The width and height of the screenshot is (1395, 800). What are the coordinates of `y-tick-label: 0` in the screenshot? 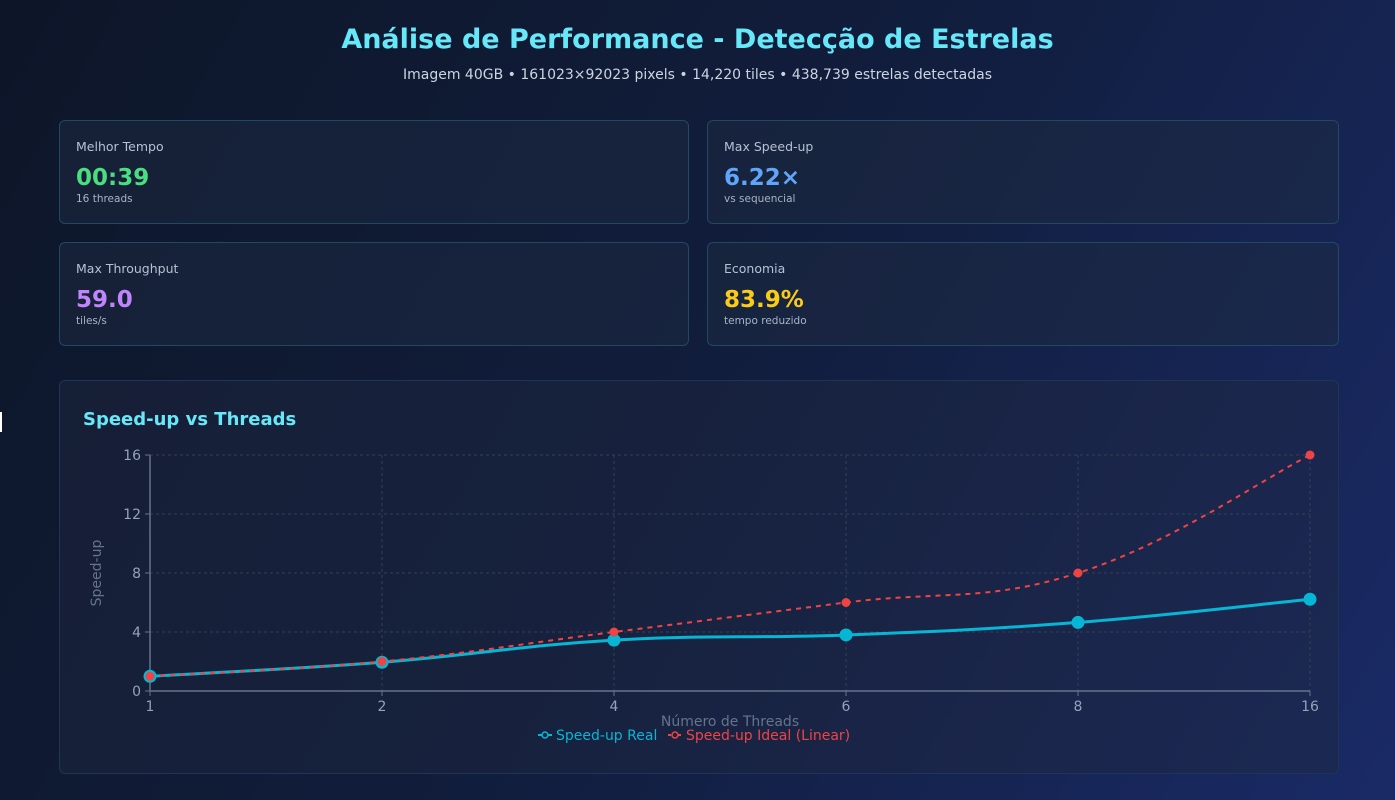 It's located at (136, 692).